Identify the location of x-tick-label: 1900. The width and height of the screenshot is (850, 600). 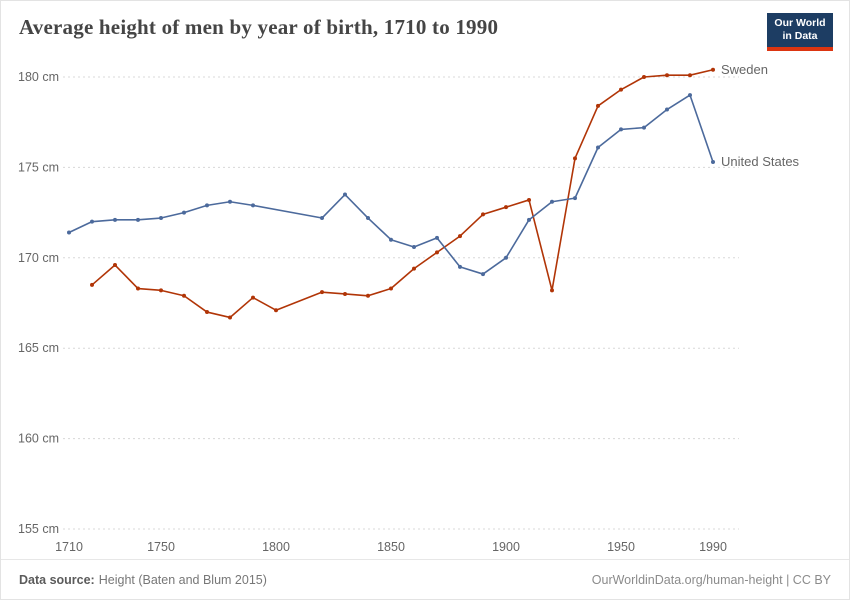
(506, 547).